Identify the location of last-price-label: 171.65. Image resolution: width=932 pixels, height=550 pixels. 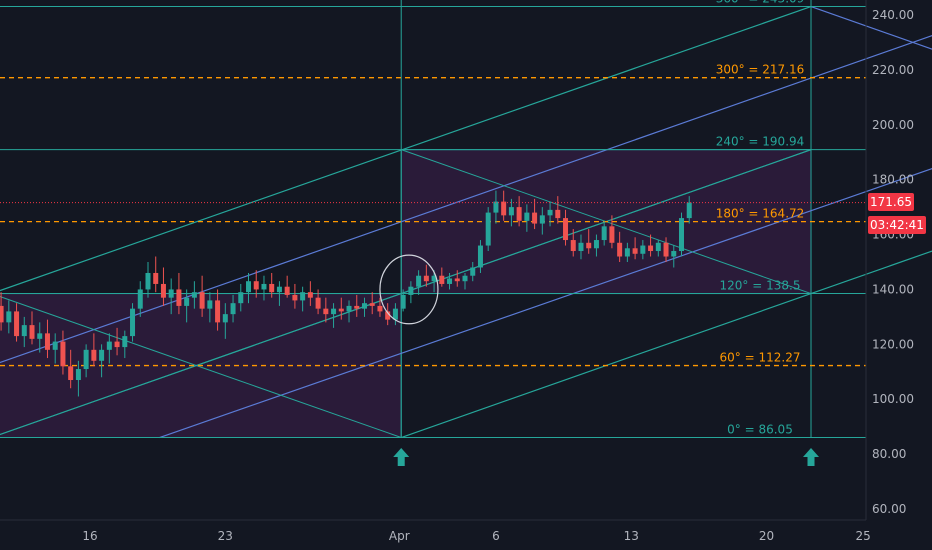
(891, 202).